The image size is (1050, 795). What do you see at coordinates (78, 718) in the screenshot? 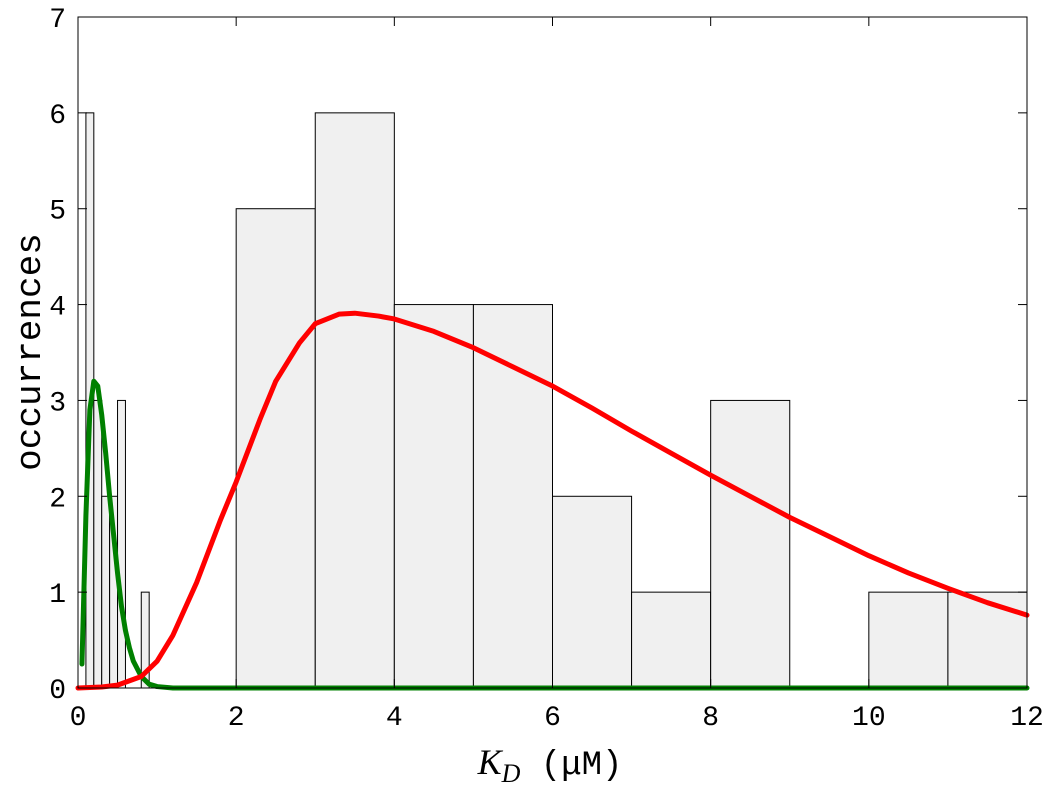
I see `x-tick-label: 0` at bounding box center [78, 718].